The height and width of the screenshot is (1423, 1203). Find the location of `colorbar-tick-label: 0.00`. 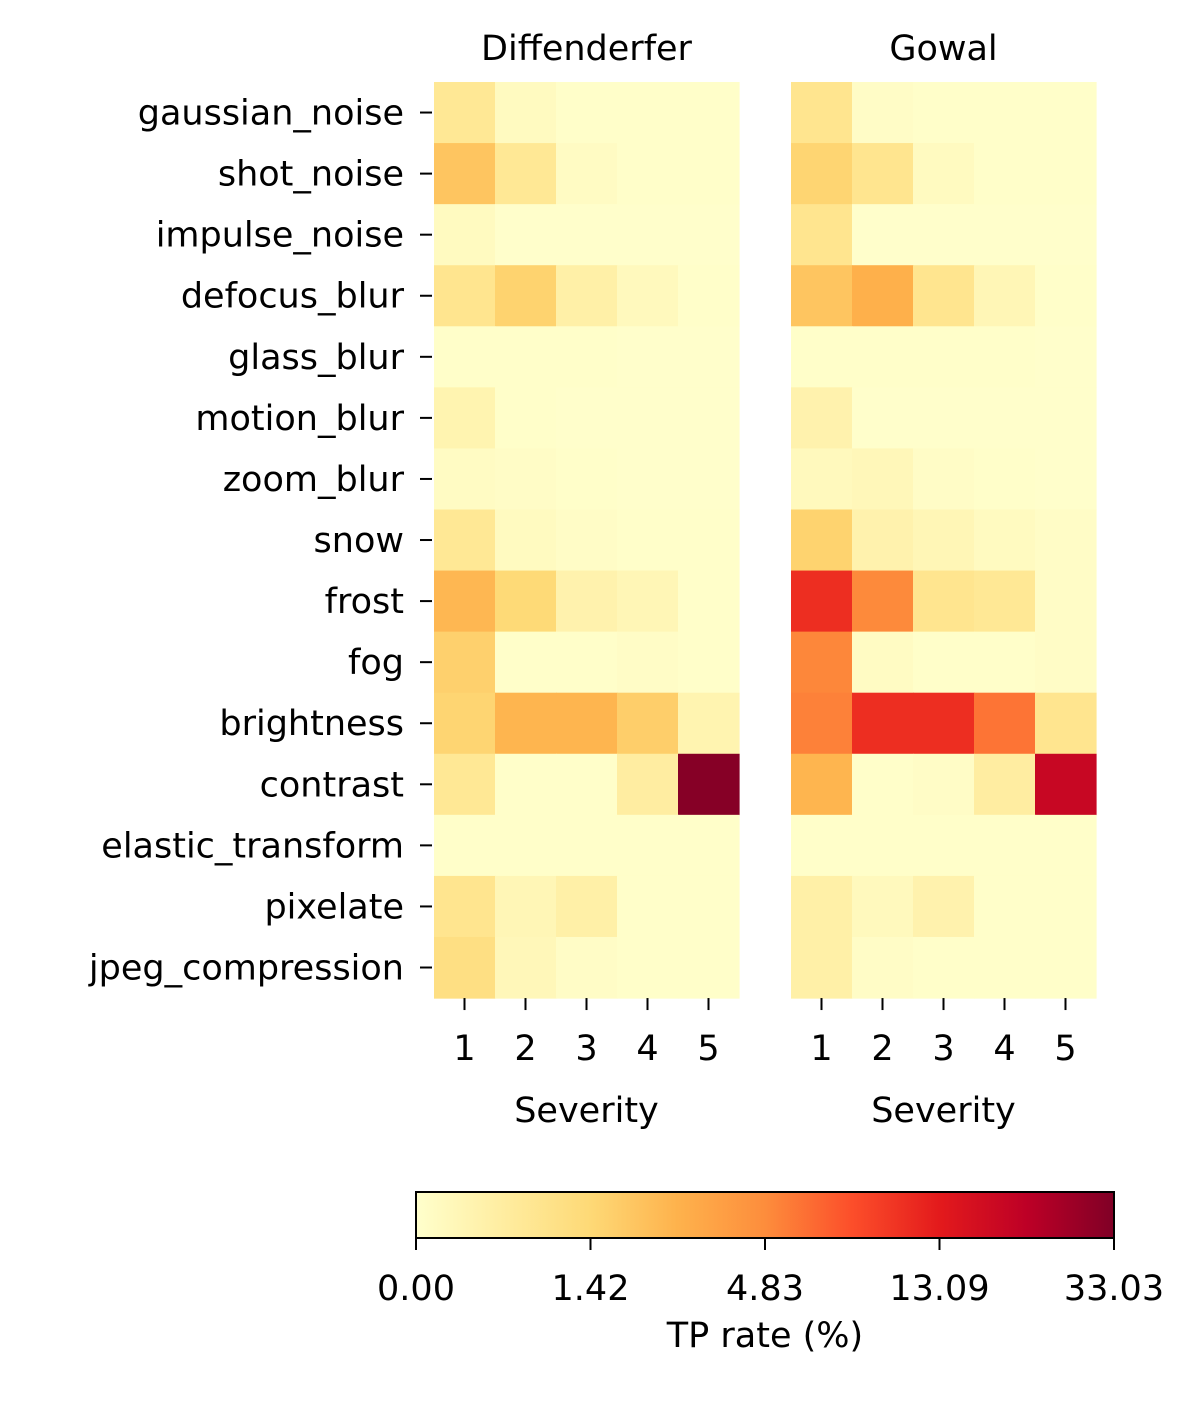

colorbar-tick-label: 0.00 is located at coordinates (416, 1289).